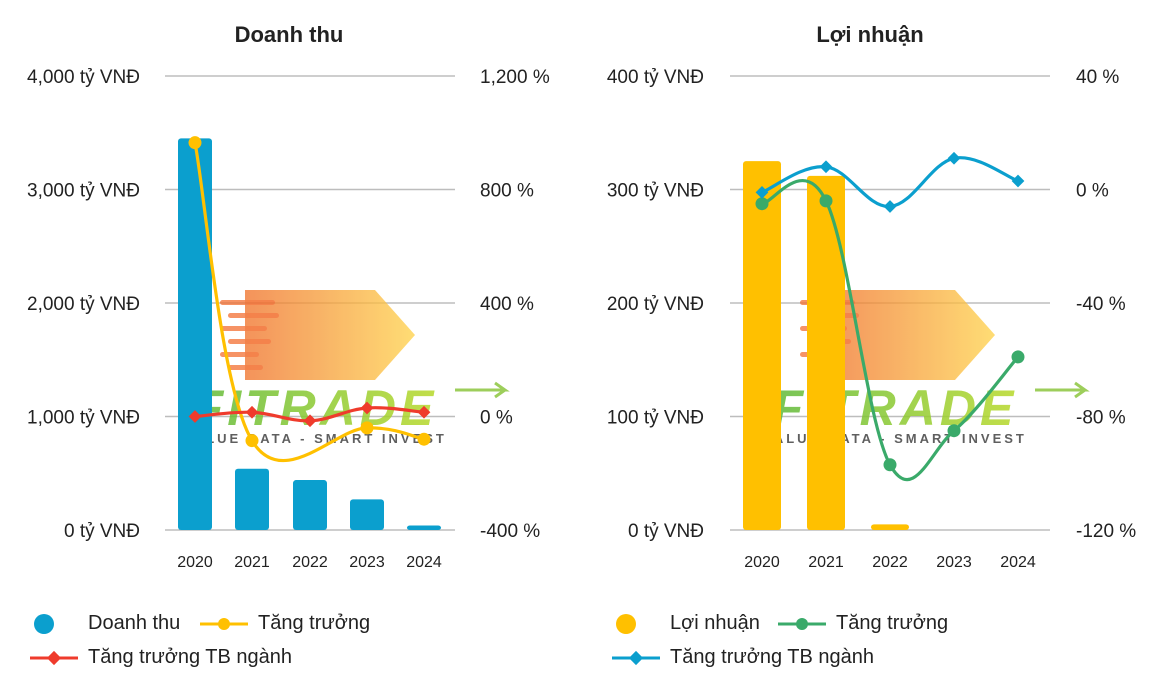 The image size is (1159, 694). Describe the element at coordinates (954, 562) in the screenshot. I see `profit-x-tick: 2023` at that location.